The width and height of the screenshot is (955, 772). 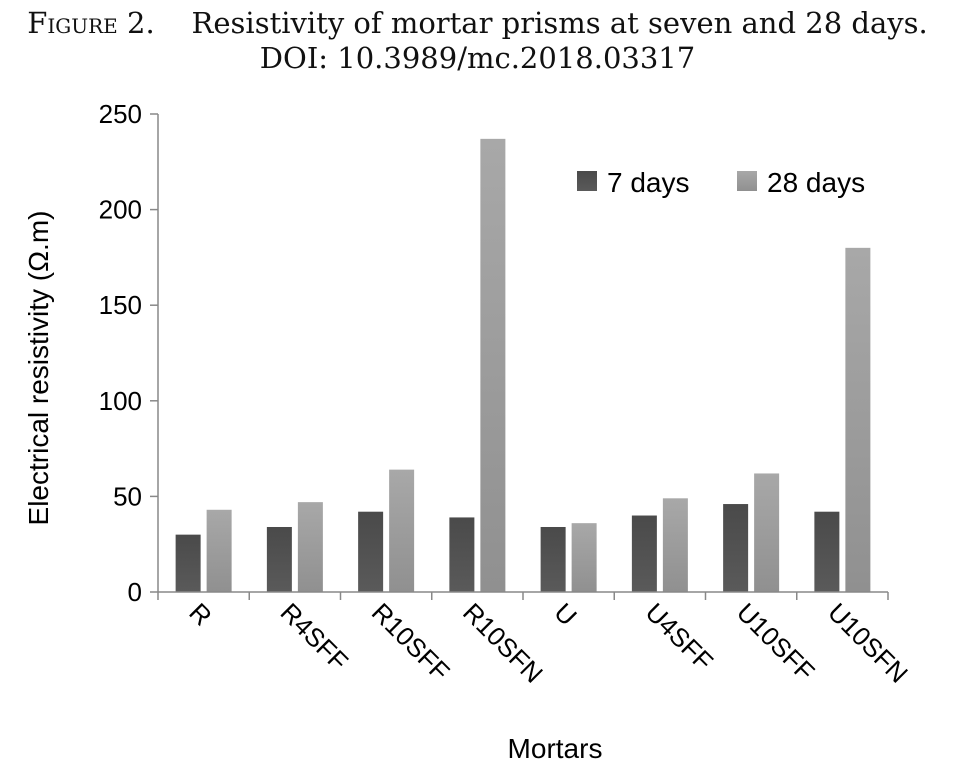 What do you see at coordinates (679, 636) in the screenshot?
I see `x-tick-label: U4SFF` at bounding box center [679, 636].